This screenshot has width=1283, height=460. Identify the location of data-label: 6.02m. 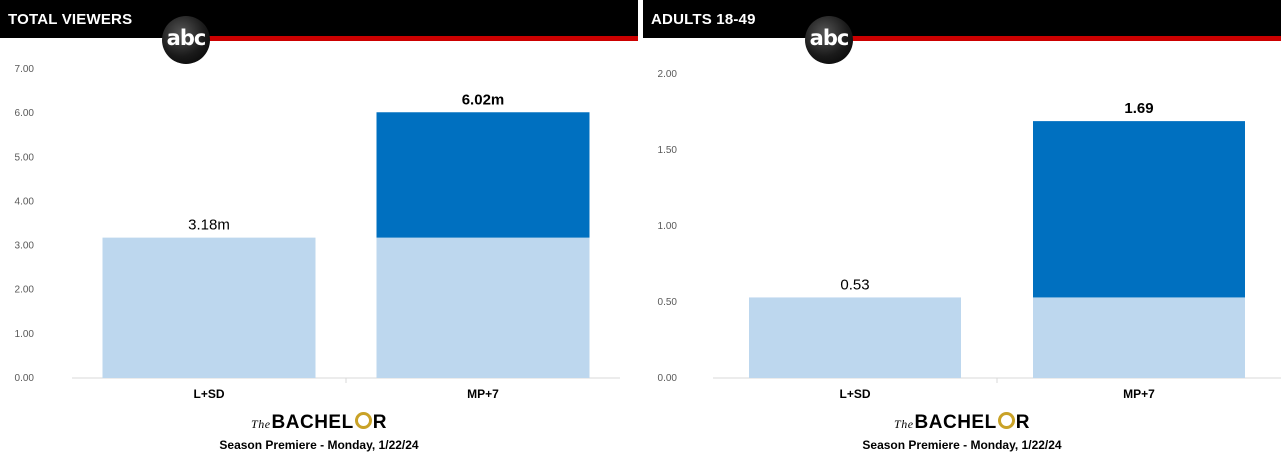
(483, 99).